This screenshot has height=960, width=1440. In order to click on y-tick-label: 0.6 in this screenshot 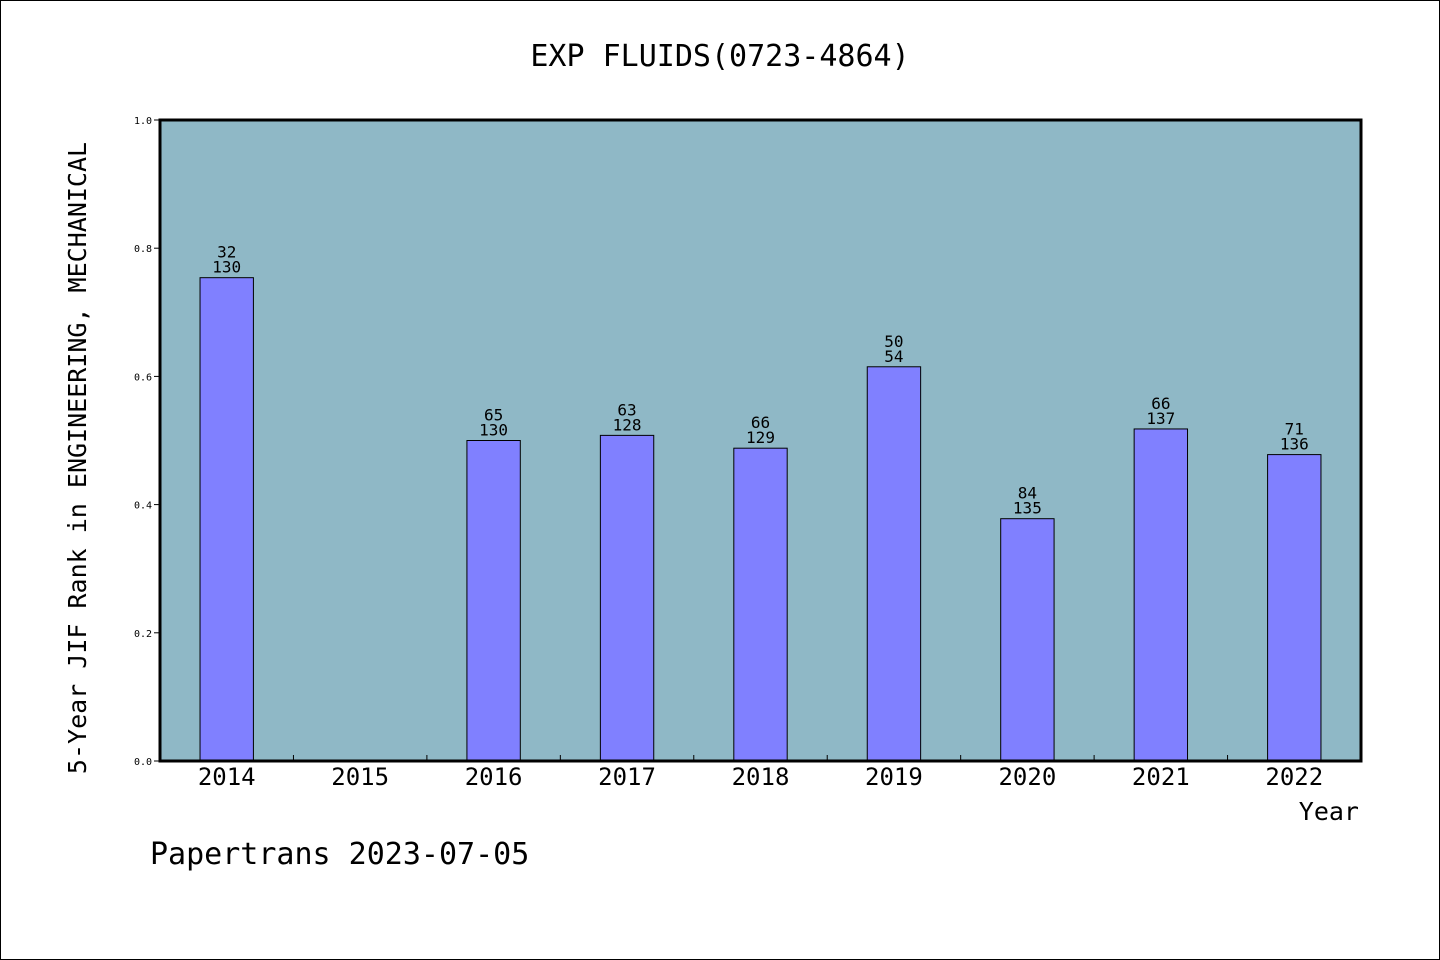, I will do `click(143, 377)`.